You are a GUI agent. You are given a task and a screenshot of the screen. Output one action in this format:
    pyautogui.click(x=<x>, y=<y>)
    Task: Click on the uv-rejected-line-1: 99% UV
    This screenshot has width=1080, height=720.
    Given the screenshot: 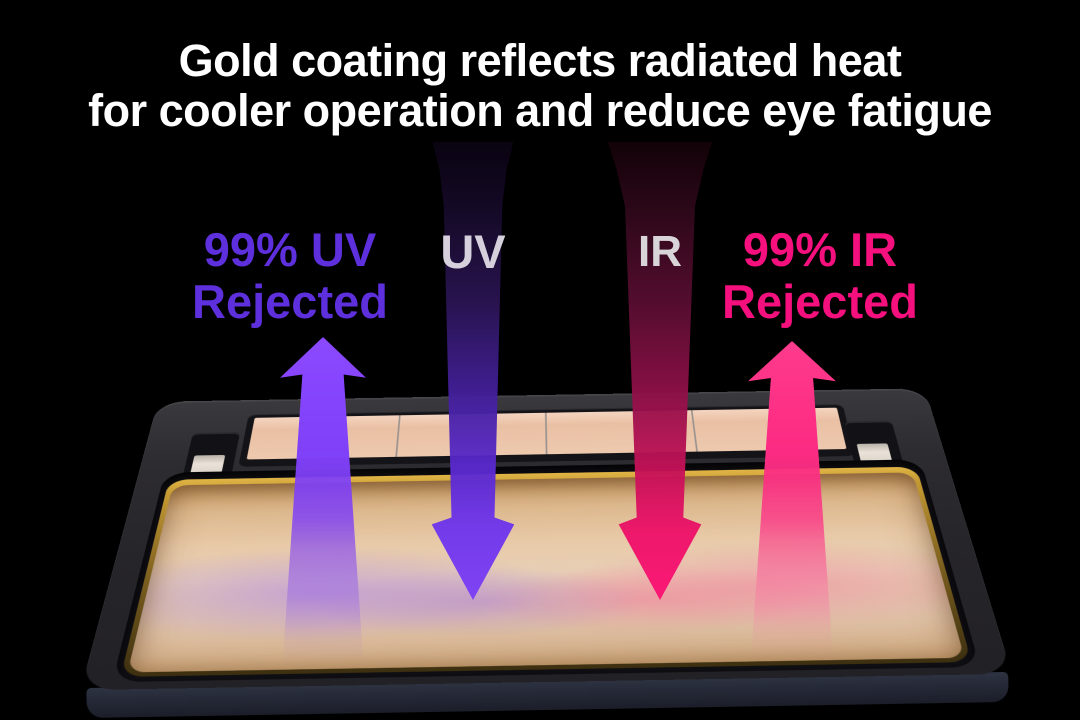 What is the action you would take?
    pyautogui.click(x=290, y=249)
    